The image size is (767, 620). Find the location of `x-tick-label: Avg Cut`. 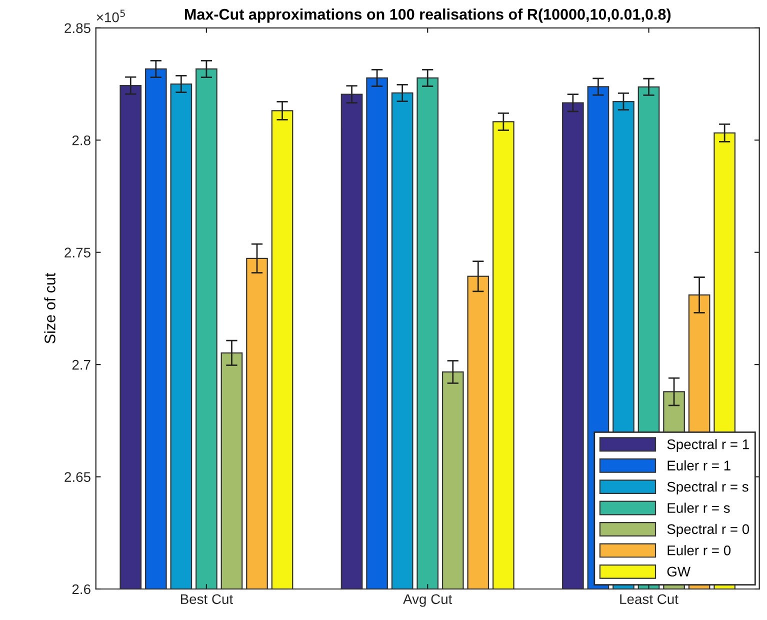

x-tick-label: Avg Cut is located at coordinates (427, 600).